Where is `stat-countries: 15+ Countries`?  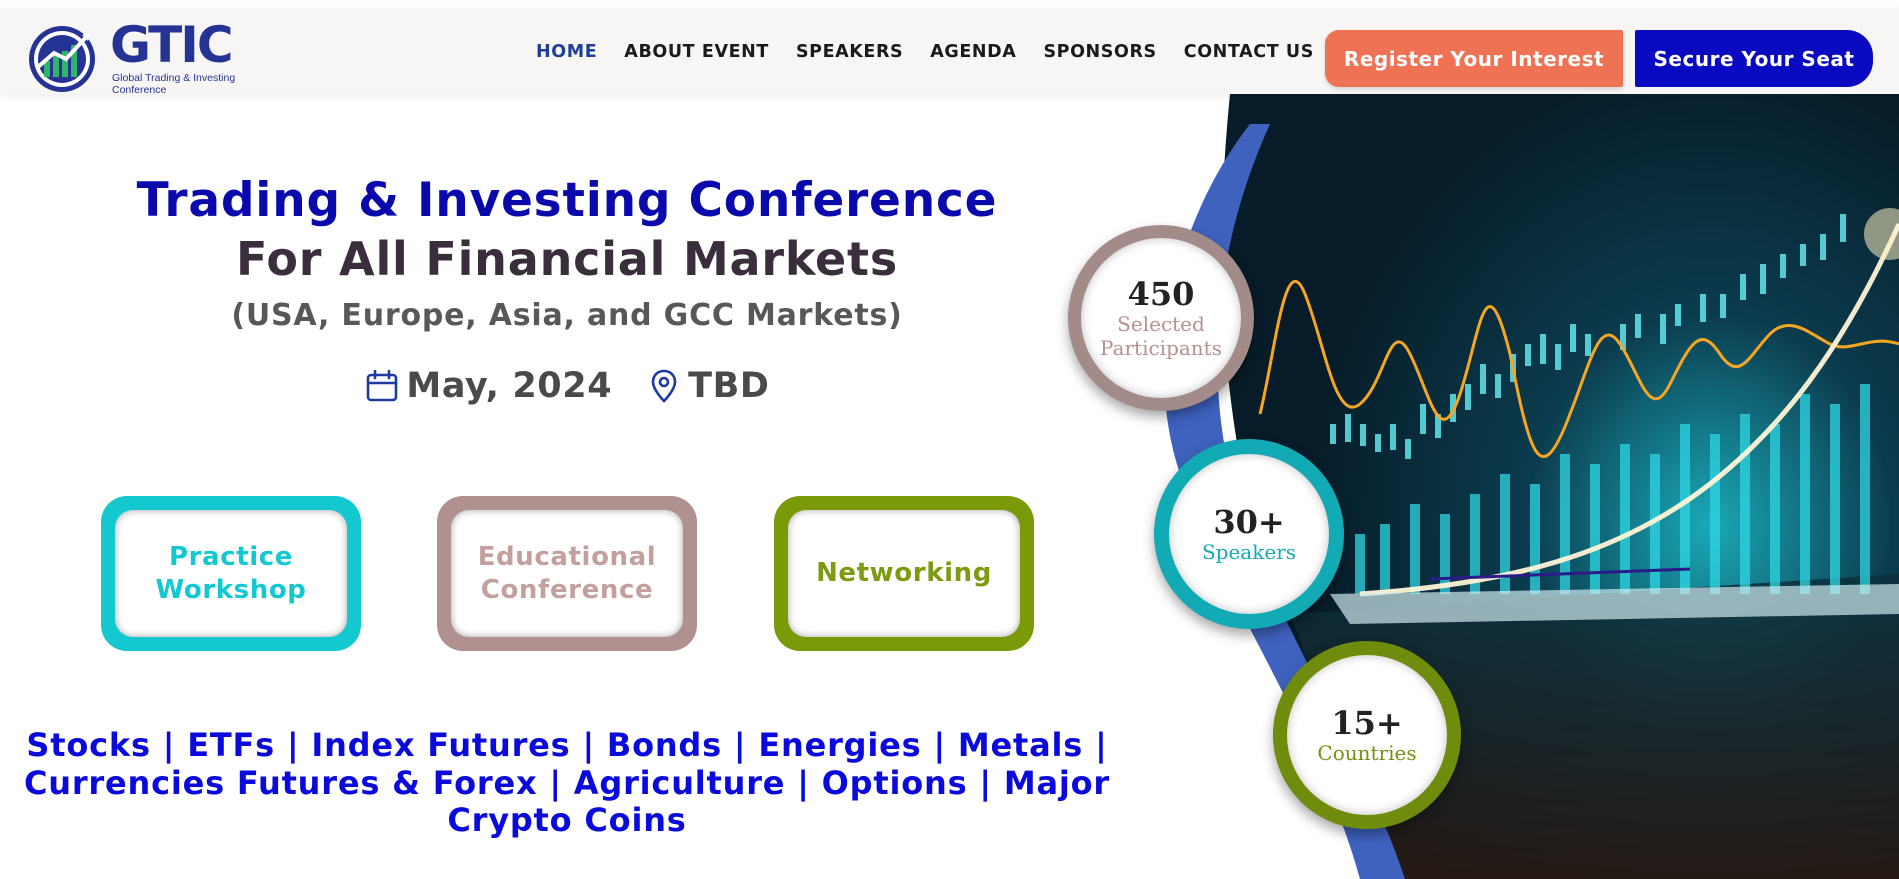
stat-countries: 15+ Countries is located at coordinates (1367, 735).